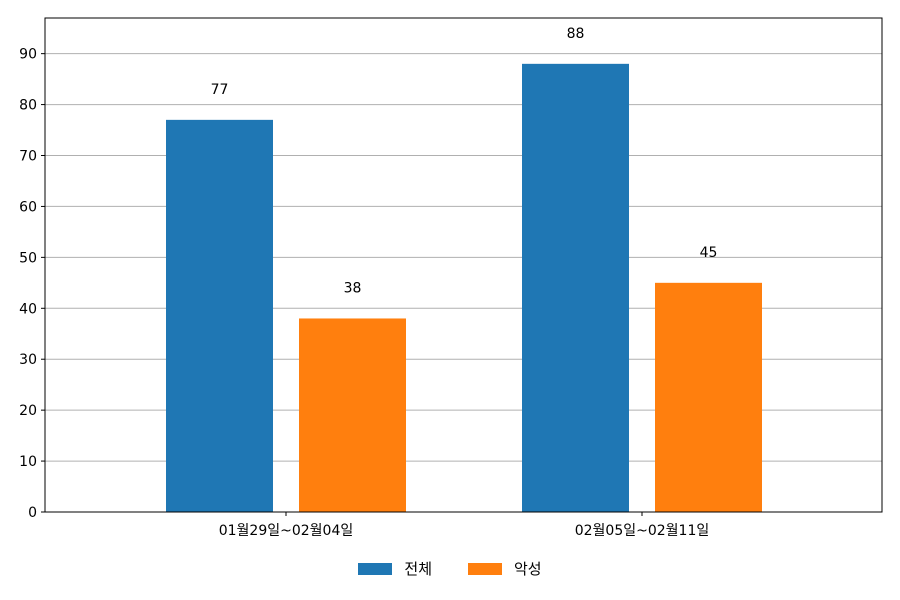 This screenshot has height=600, width=900. What do you see at coordinates (286, 531) in the screenshot?
I see `x-tick-label: 01월29일~02월04일` at bounding box center [286, 531].